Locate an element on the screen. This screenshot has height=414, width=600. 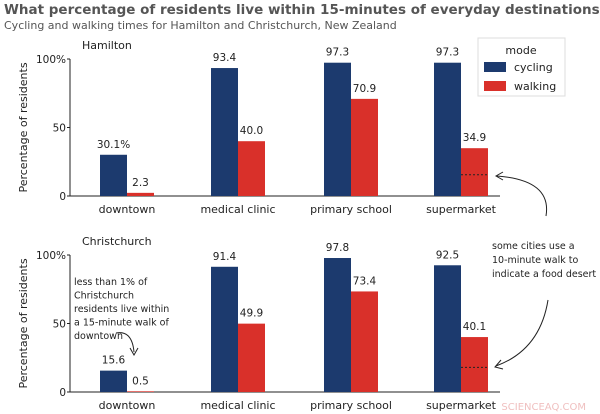
note-line: less than 1% of is located at coordinates (111, 282).